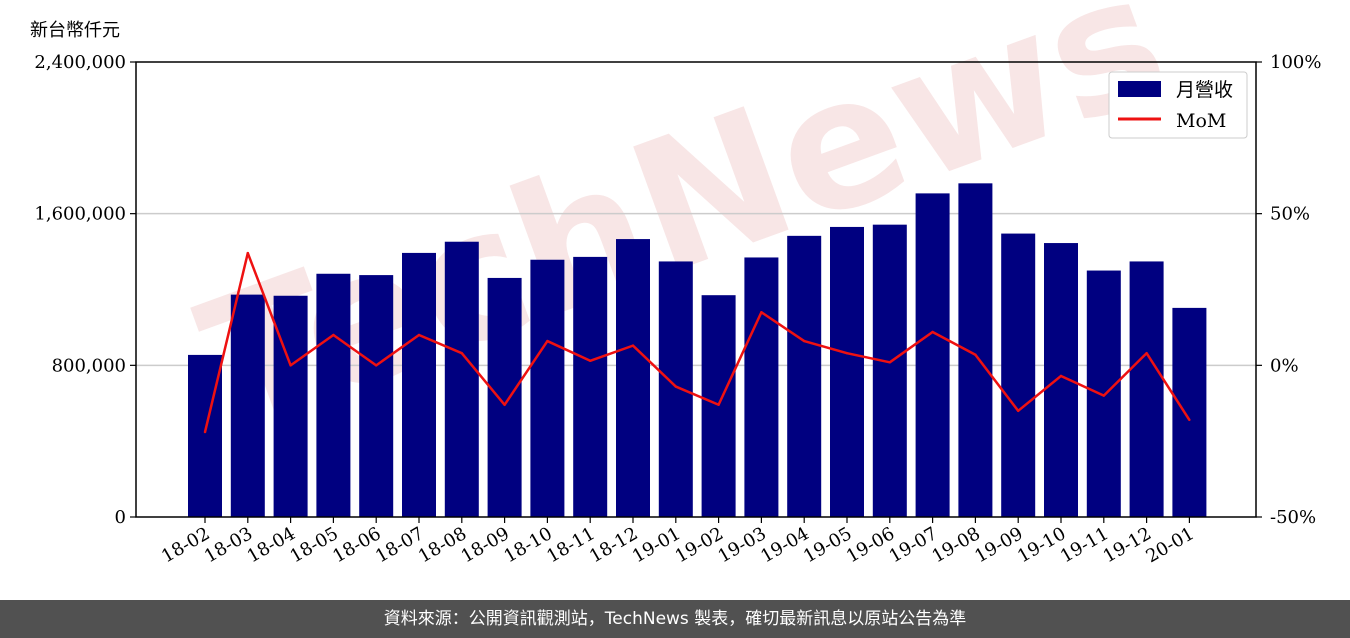 The image size is (1350, 638). Describe the element at coordinates (784, 545) in the screenshot. I see `x-tick-label: 19-04` at that location.